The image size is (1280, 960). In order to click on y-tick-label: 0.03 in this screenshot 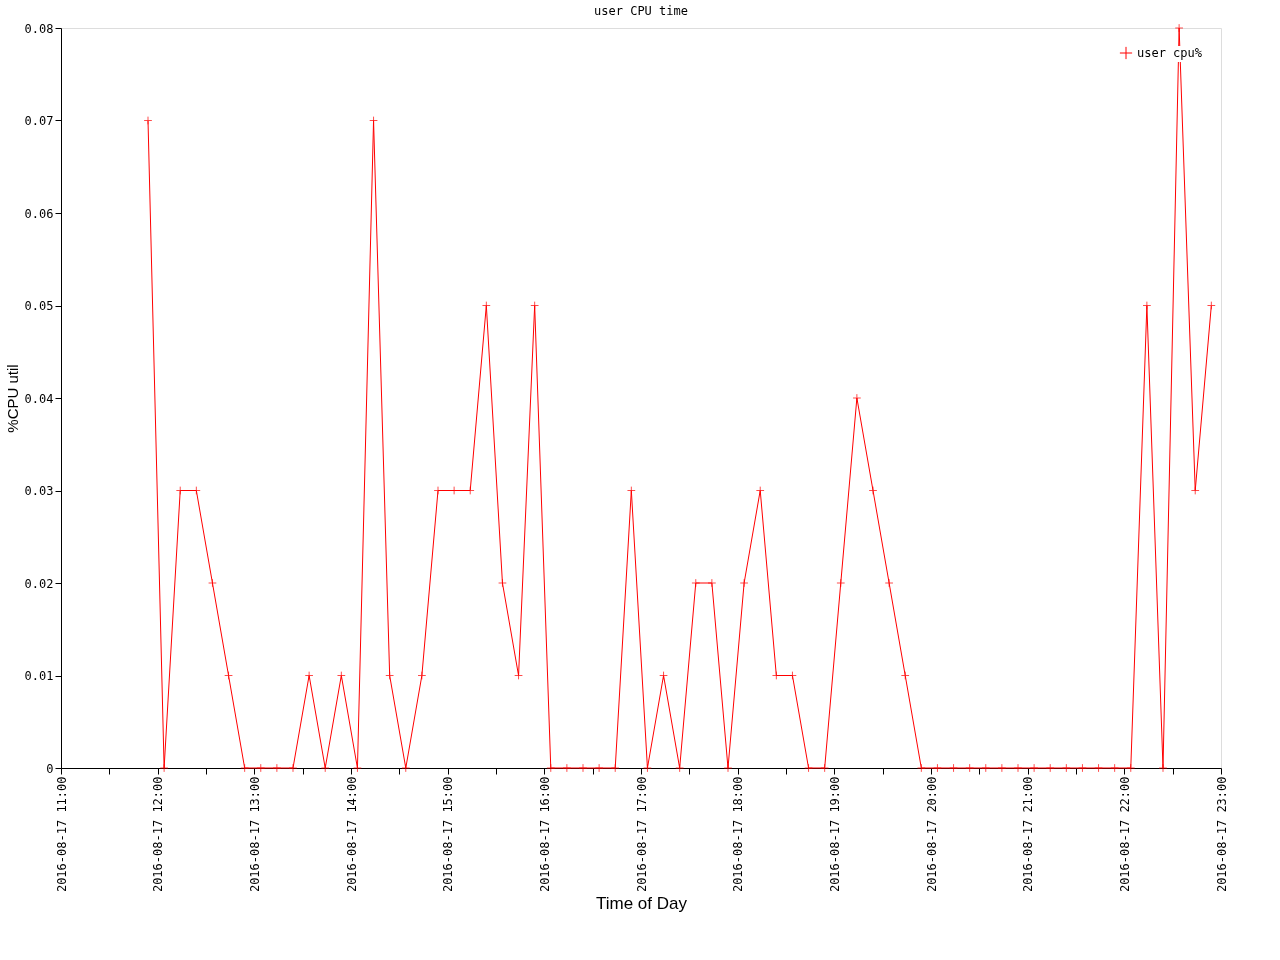, I will do `click(39, 491)`.